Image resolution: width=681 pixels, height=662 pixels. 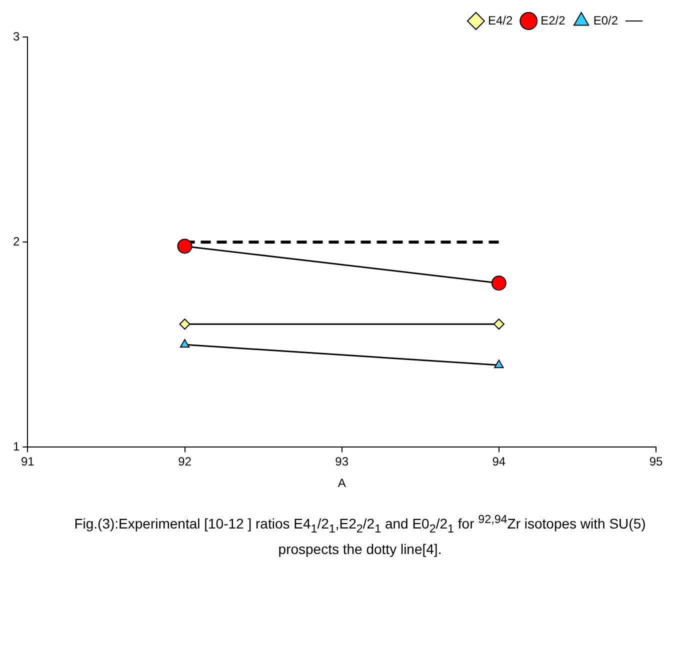 I want to click on x-axis-title: A, so click(x=342, y=483).